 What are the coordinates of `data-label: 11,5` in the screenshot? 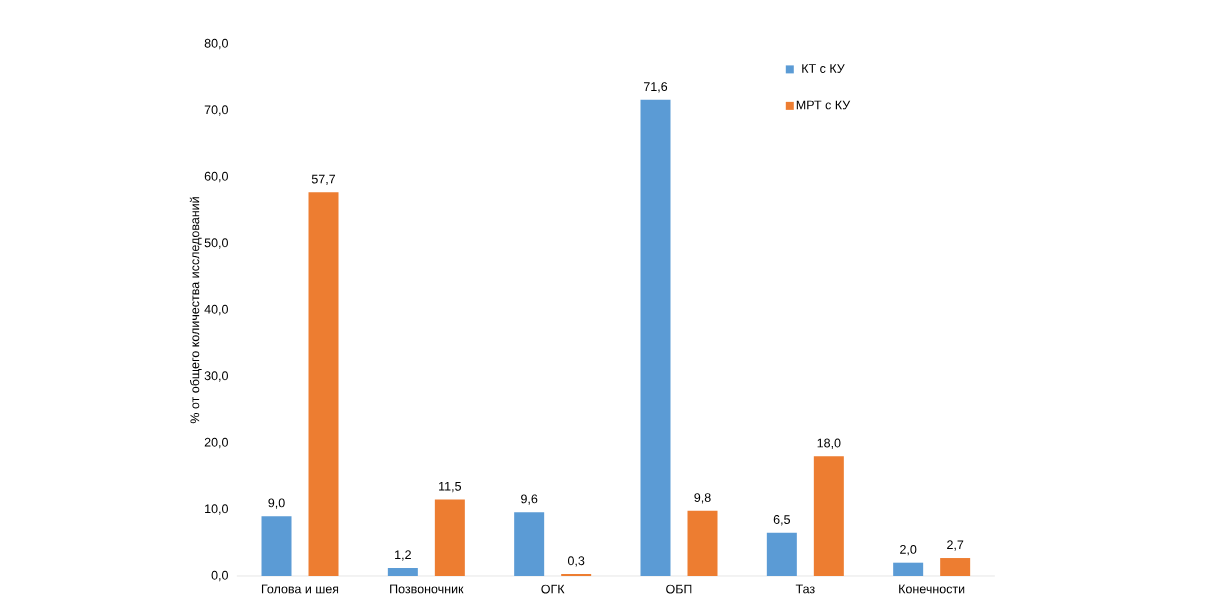 It's located at (450, 487).